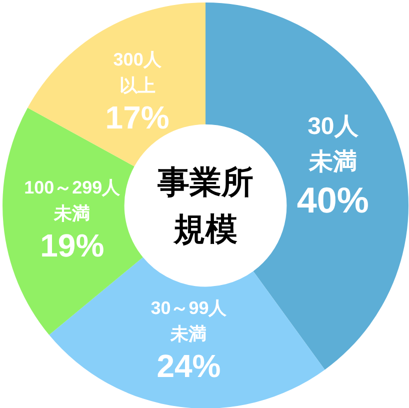  What do you see at coordinates (205, 205) in the screenshot?
I see `text: 事業所規模` at bounding box center [205, 205].